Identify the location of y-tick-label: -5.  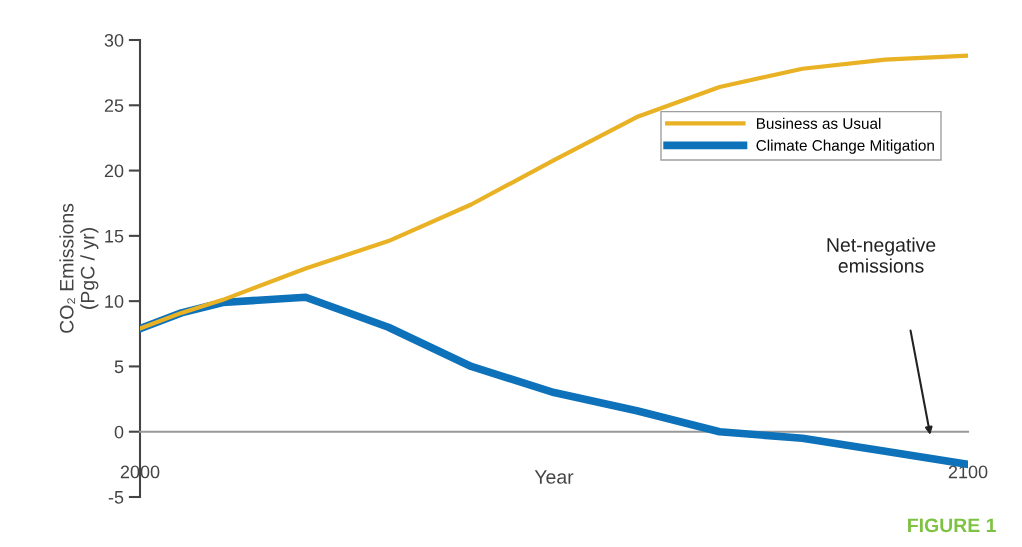
(116, 497).